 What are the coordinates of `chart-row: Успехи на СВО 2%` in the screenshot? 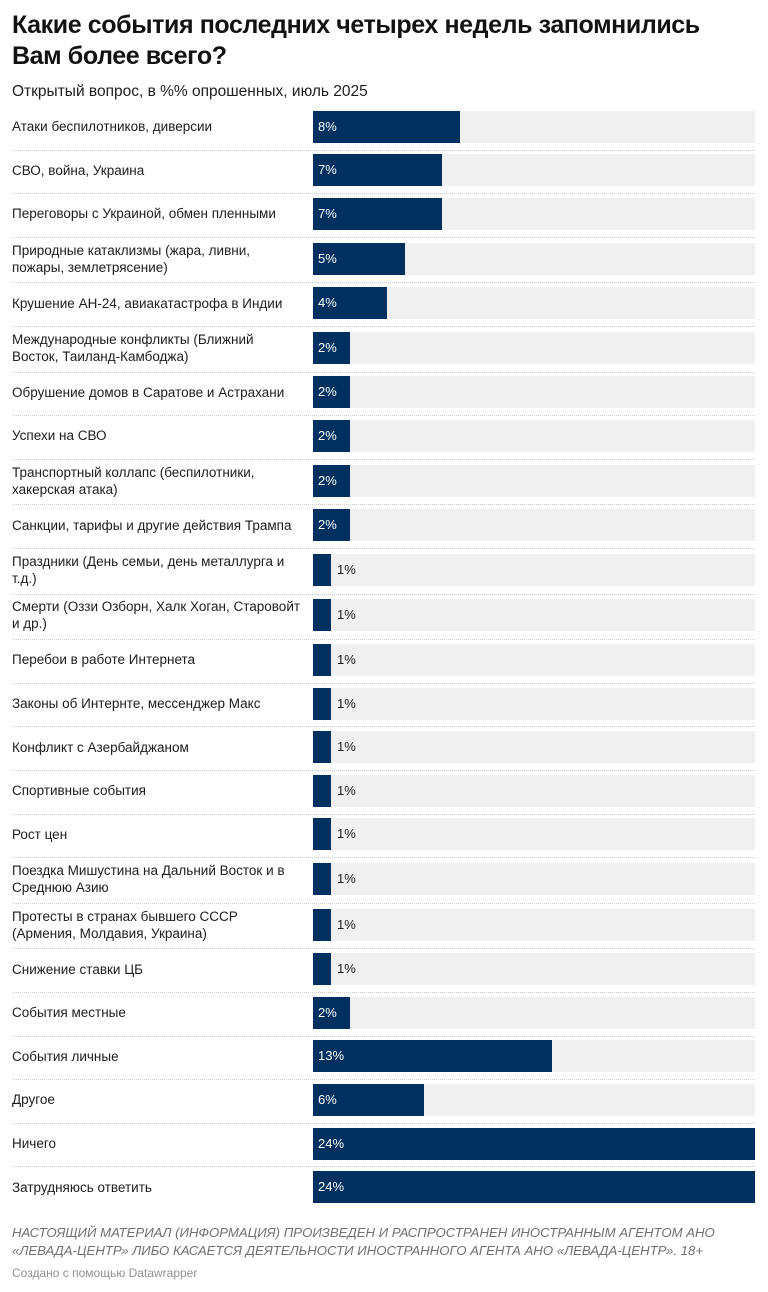 It's located at (383, 437).